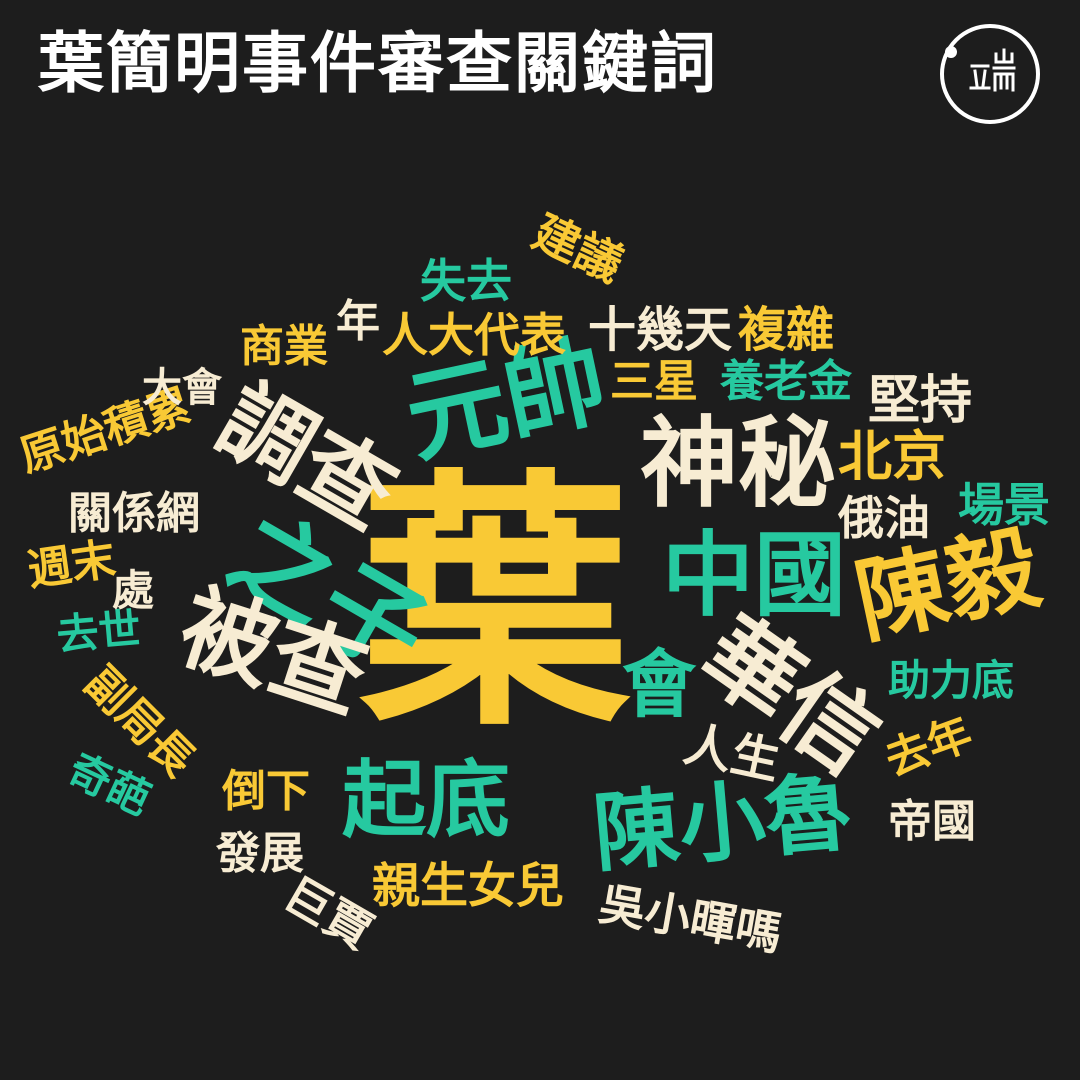 The width and height of the screenshot is (1080, 1080). Describe the element at coordinates (98, 631) in the screenshot. I see `keyword-qushi: 去世` at that location.